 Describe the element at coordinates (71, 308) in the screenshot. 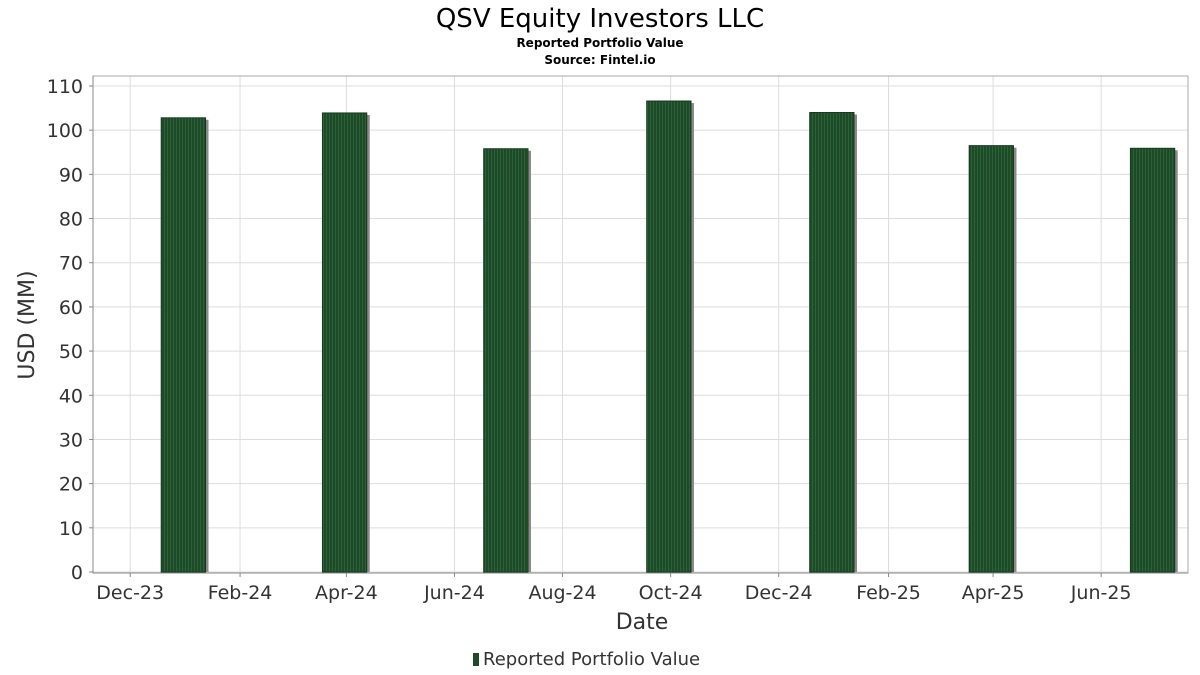

I see `y-tick-label: 60` at that location.